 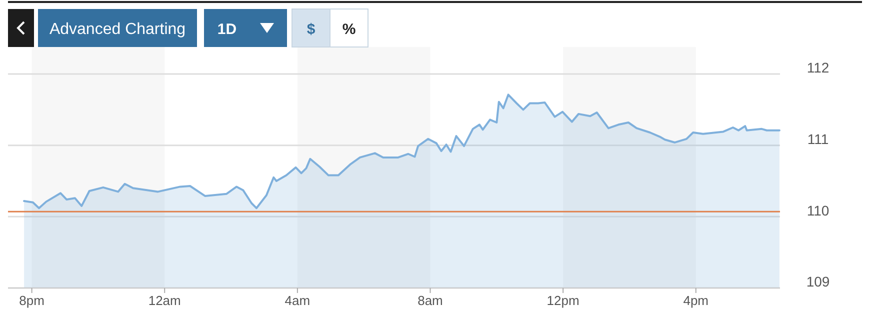 I want to click on text: 1D, so click(x=227, y=29).